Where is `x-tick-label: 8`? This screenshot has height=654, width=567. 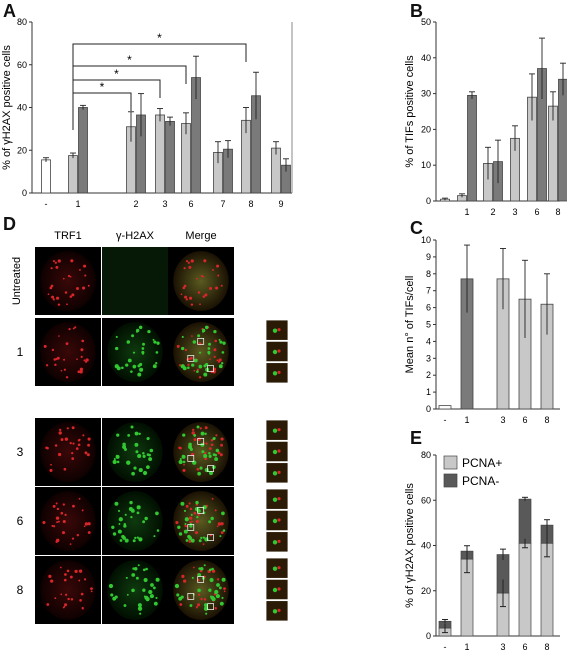 x-tick-label: 8 is located at coordinates (546, 647).